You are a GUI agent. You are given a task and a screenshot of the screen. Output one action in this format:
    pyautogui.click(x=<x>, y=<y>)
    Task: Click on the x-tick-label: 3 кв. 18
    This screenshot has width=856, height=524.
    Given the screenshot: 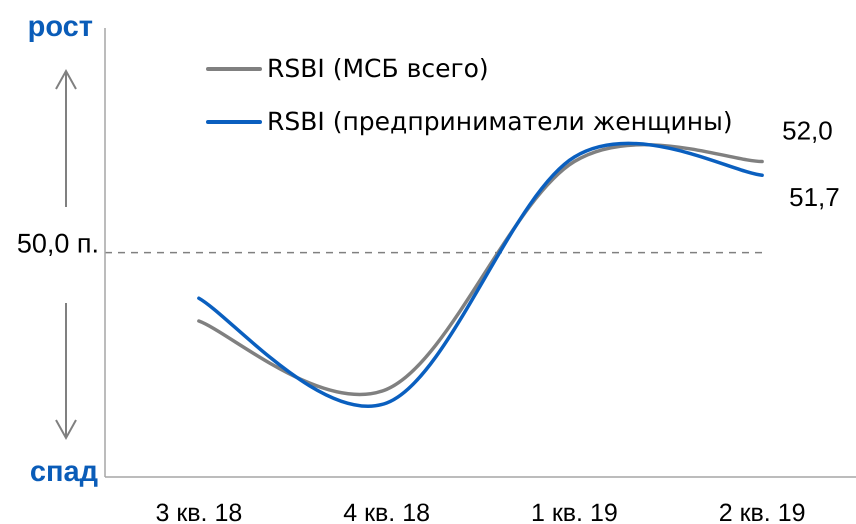 What is the action you would take?
    pyautogui.click(x=198, y=511)
    